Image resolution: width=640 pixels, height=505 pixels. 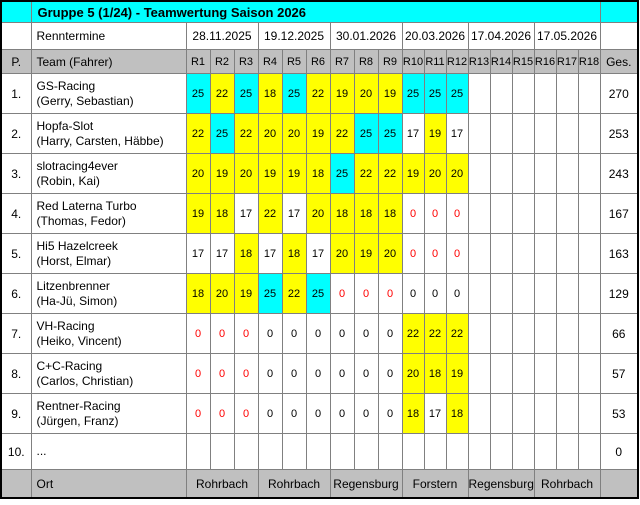 What do you see at coordinates (567, 61) in the screenshot?
I see `race-column-header: R17` at bounding box center [567, 61].